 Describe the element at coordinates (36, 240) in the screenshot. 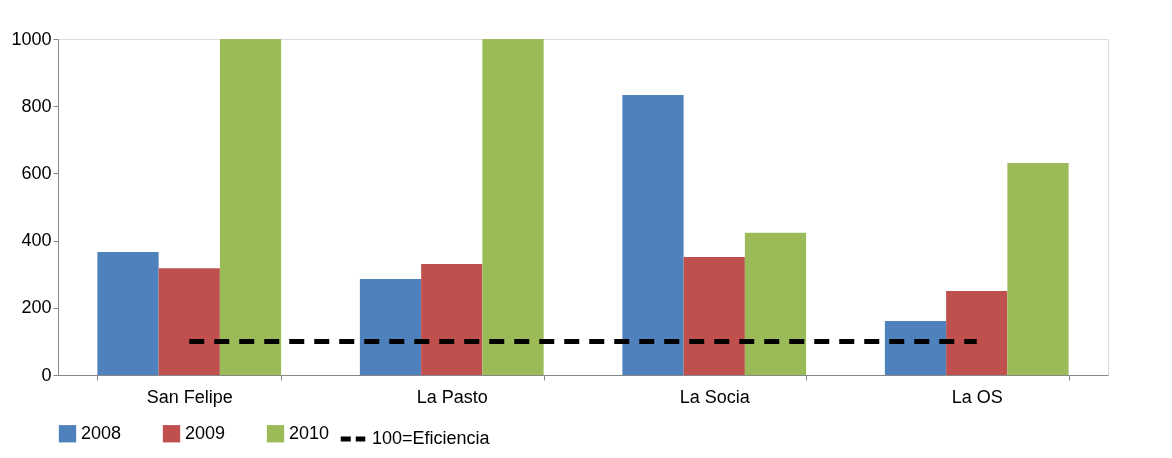

I see `y-tick-label: 400` at that location.